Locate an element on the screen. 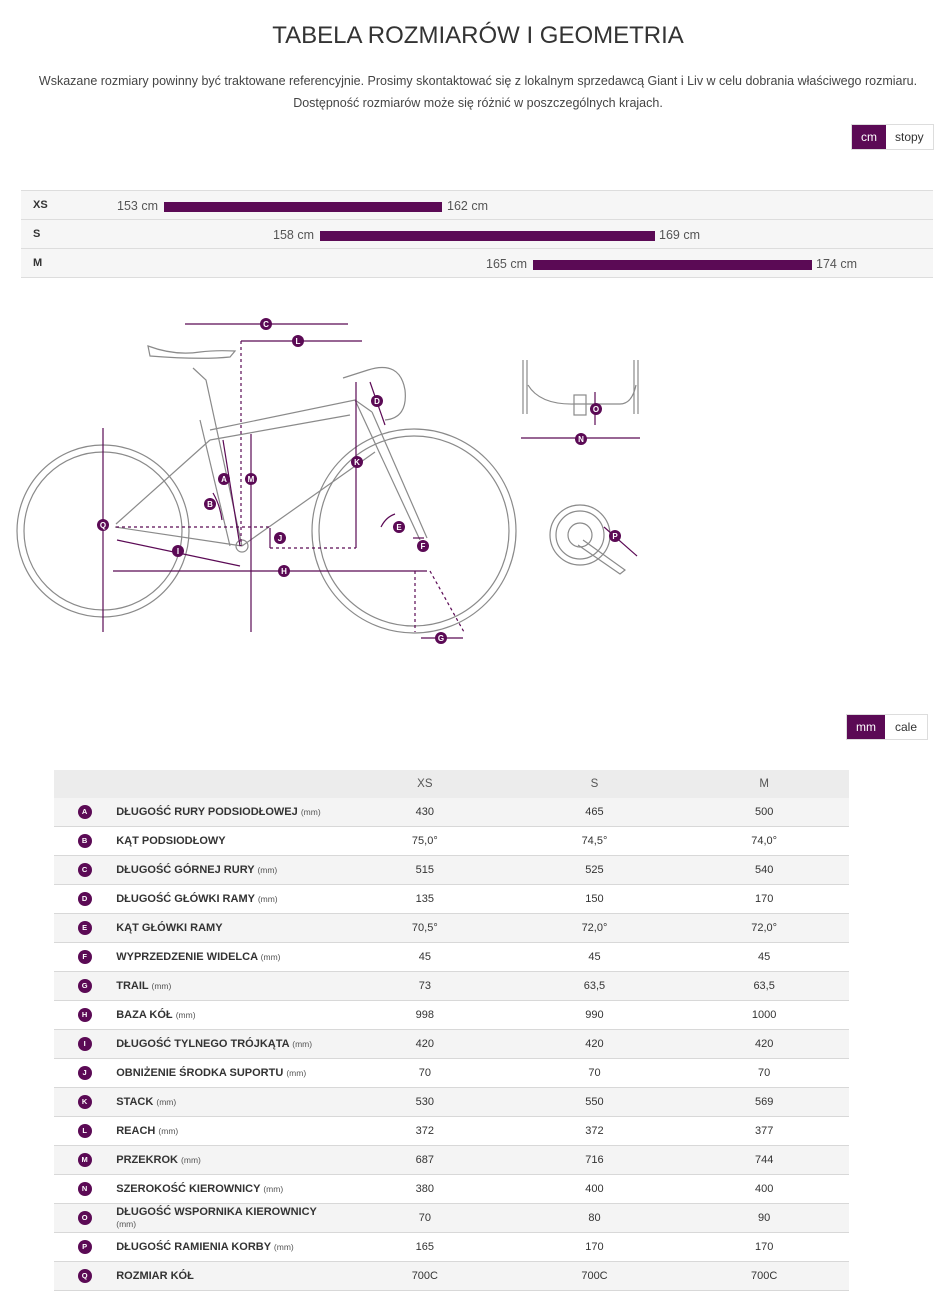  dimension-badge: I is located at coordinates (84, 1044).